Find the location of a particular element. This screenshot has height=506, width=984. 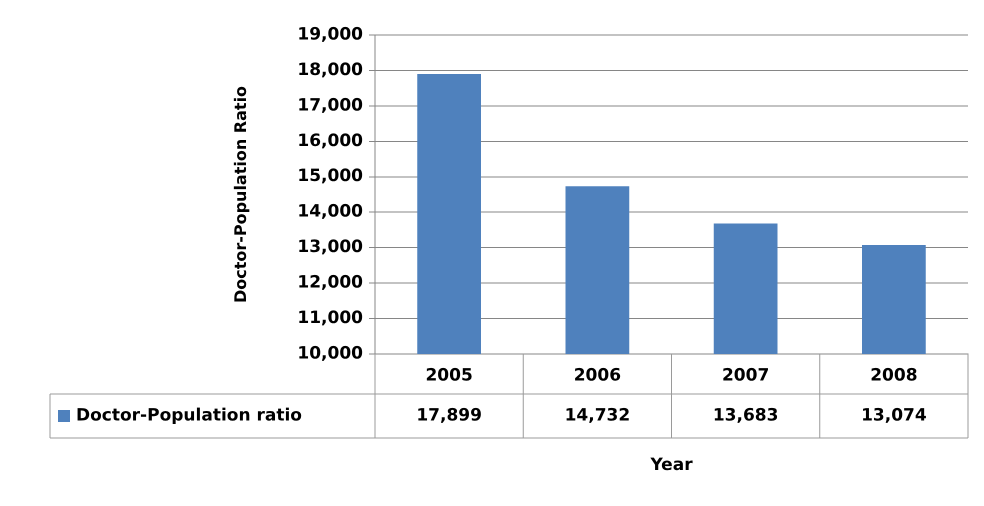

x-tick-label: 2007 is located at coordinates (746, 376).